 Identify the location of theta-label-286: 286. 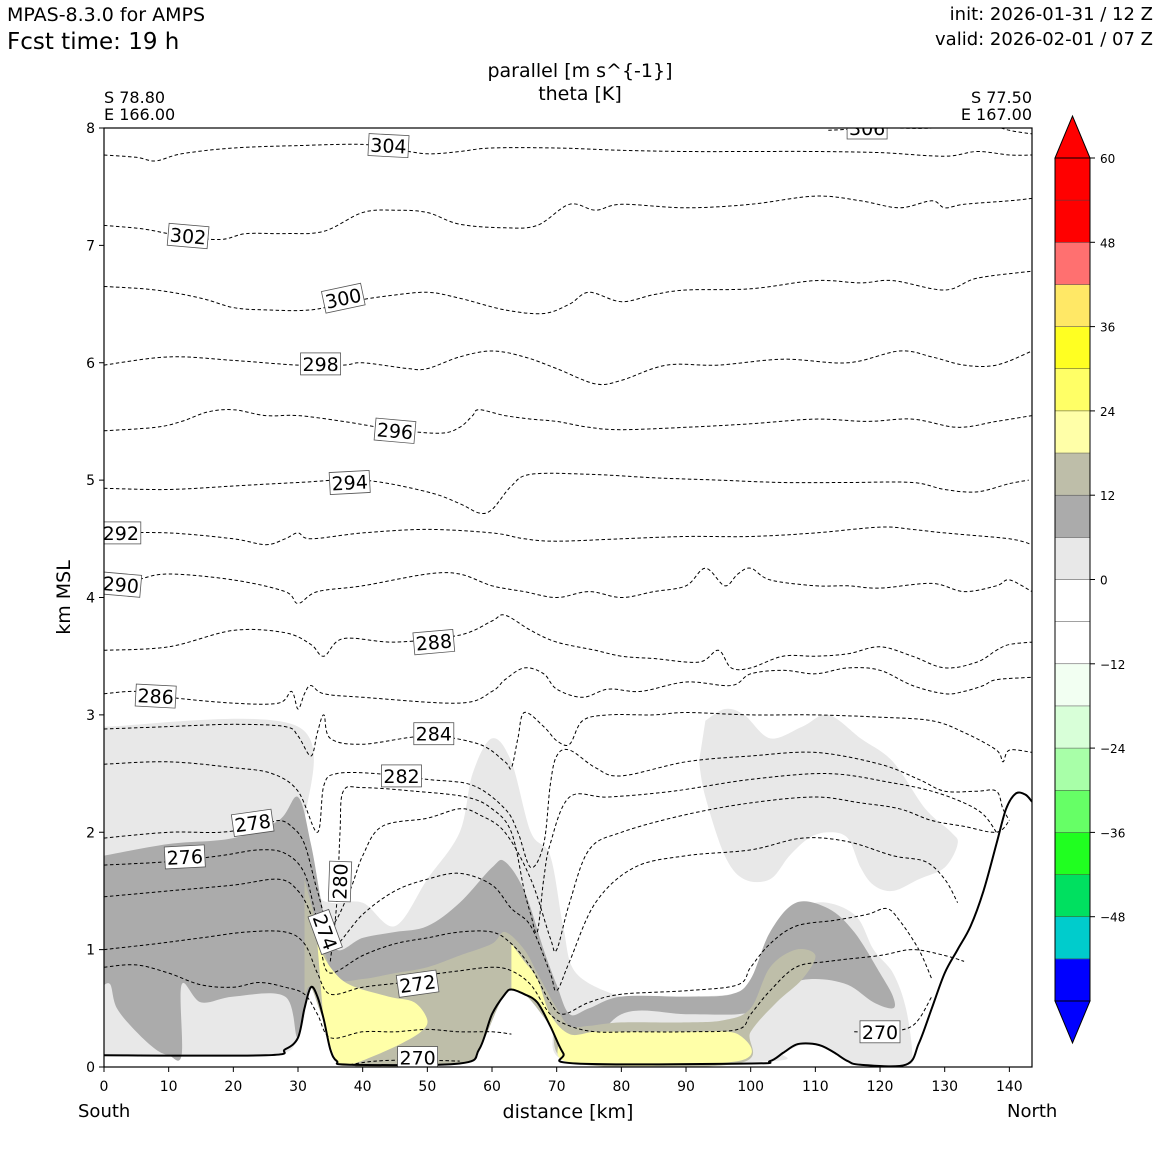
(155, 697).